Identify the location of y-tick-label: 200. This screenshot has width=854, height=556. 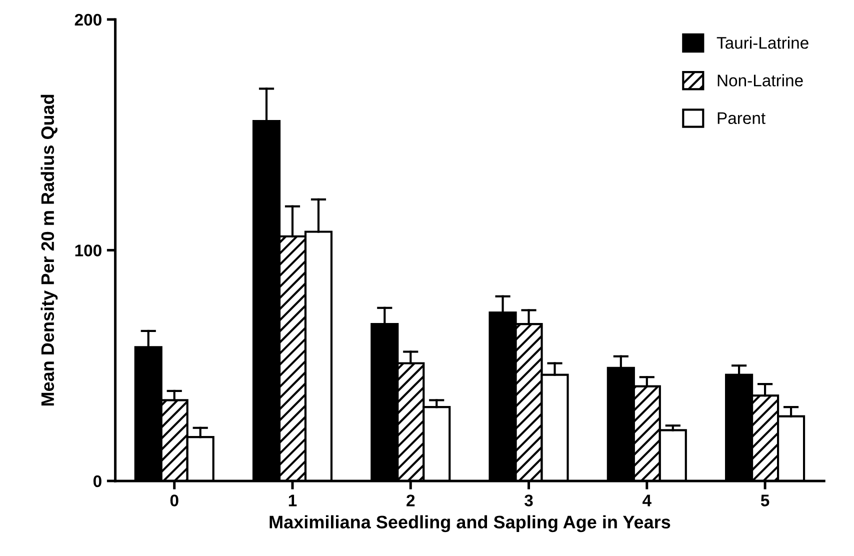
(88, 20).